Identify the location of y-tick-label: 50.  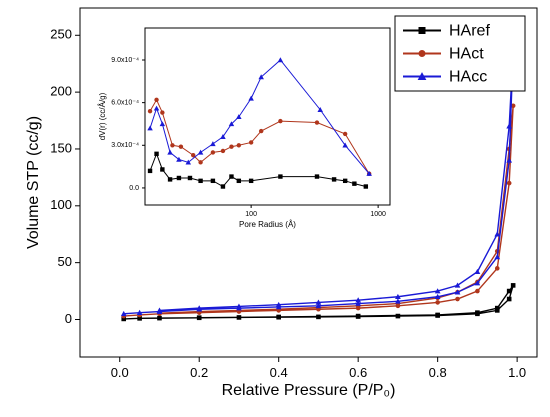
(65, 261).